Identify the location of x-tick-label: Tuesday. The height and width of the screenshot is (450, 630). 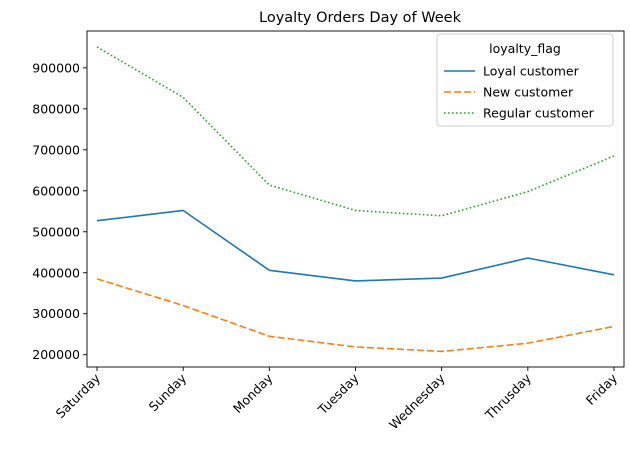
(338, 394).